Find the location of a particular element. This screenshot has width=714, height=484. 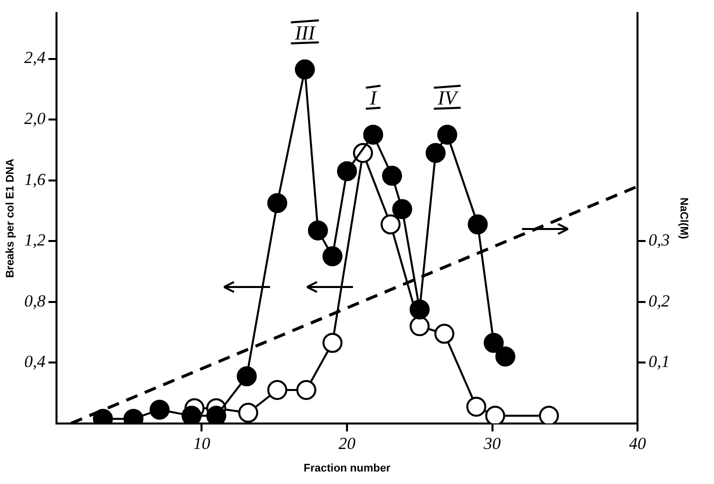

y2-tick-label: 0,3 is located at coordinates (659, 240).